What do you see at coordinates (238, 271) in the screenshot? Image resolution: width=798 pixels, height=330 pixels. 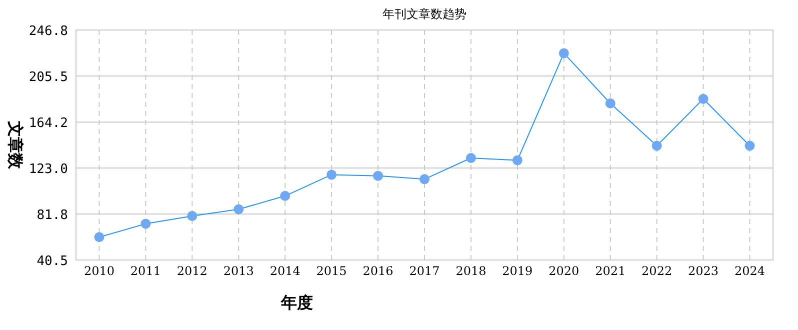 I see `x-tick-label: 2013` at bounding box center [238, 271].